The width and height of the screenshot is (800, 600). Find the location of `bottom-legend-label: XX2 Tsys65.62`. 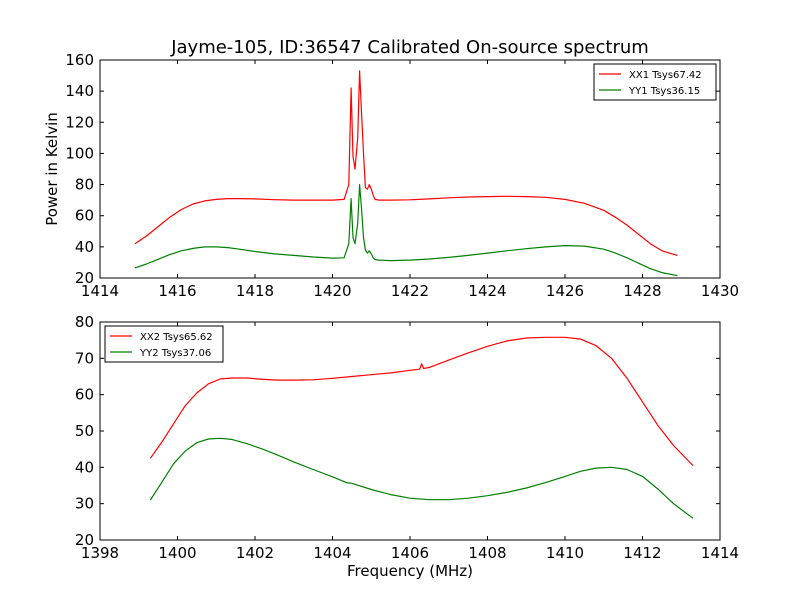

bottom-legend-label: XX2 Tsys65.62 is located at coordinates (176, 337).